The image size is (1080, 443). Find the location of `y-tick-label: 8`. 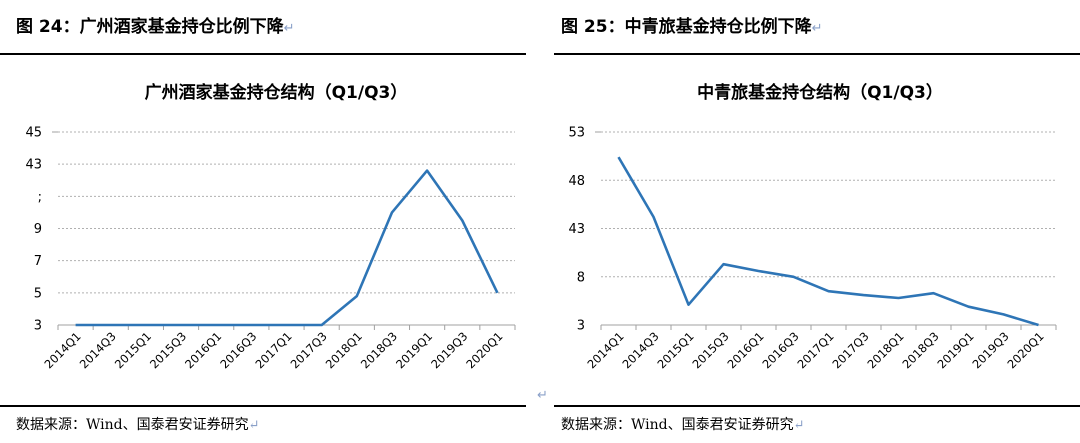

y-tick-label: 8 is located at coordinates (581, 277).